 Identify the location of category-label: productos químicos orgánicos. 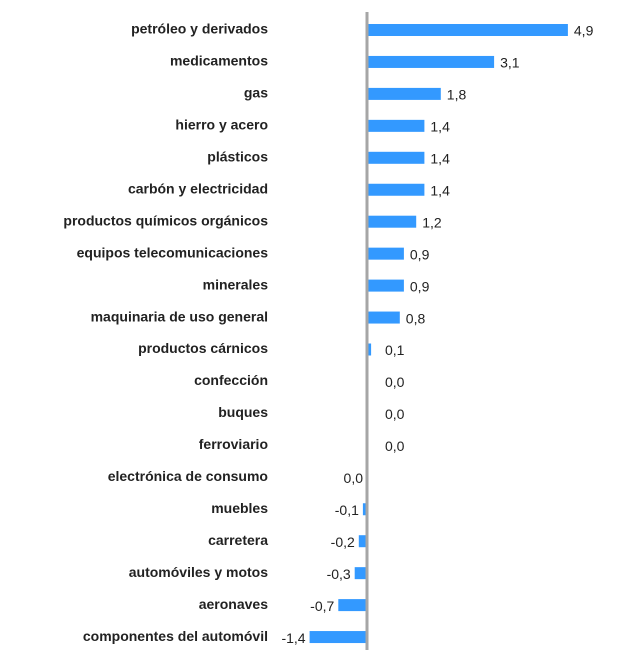
(165, 220).